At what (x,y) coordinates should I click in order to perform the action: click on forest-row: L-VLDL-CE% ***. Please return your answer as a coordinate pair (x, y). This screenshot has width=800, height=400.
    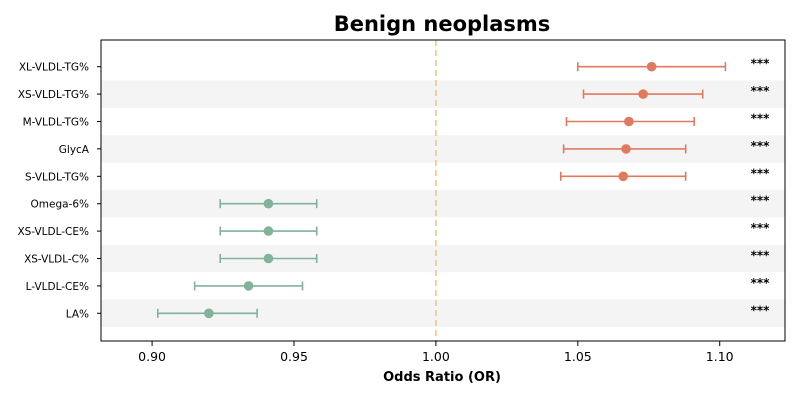
    Looking at the image, I should click on (398, 284).